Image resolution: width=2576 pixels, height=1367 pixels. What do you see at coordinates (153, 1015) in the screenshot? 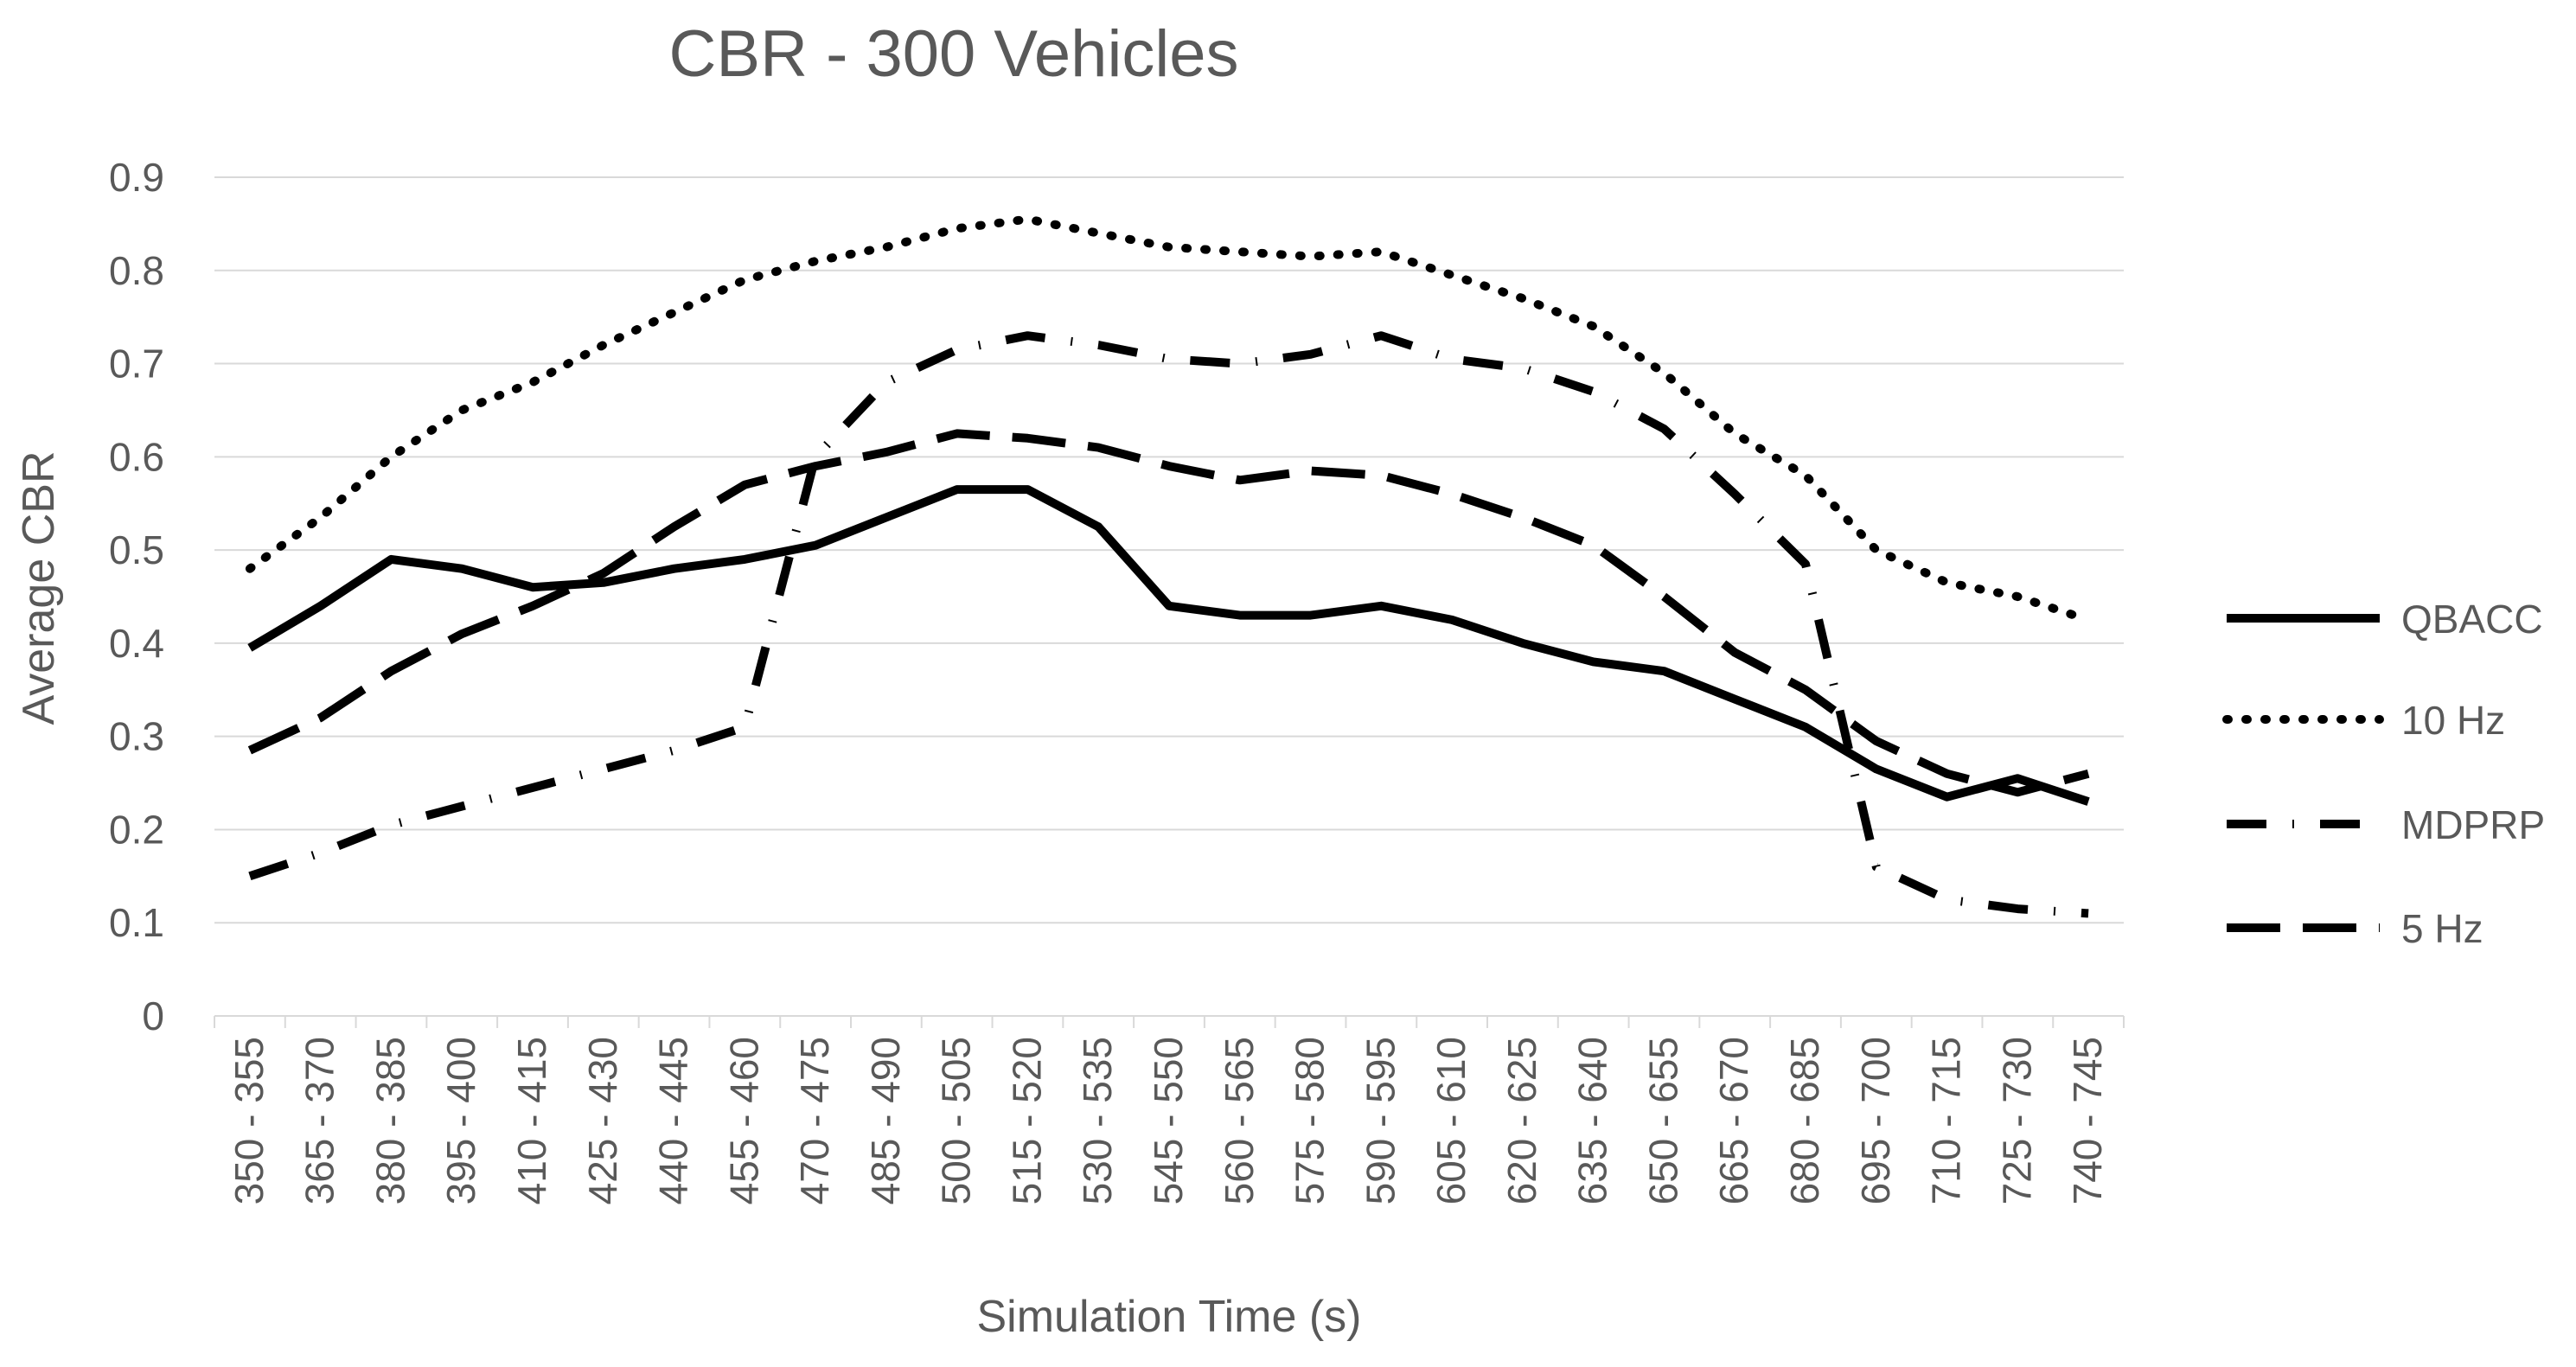
I see `y-tick-label: 0` at bounding box center [153, 1015].